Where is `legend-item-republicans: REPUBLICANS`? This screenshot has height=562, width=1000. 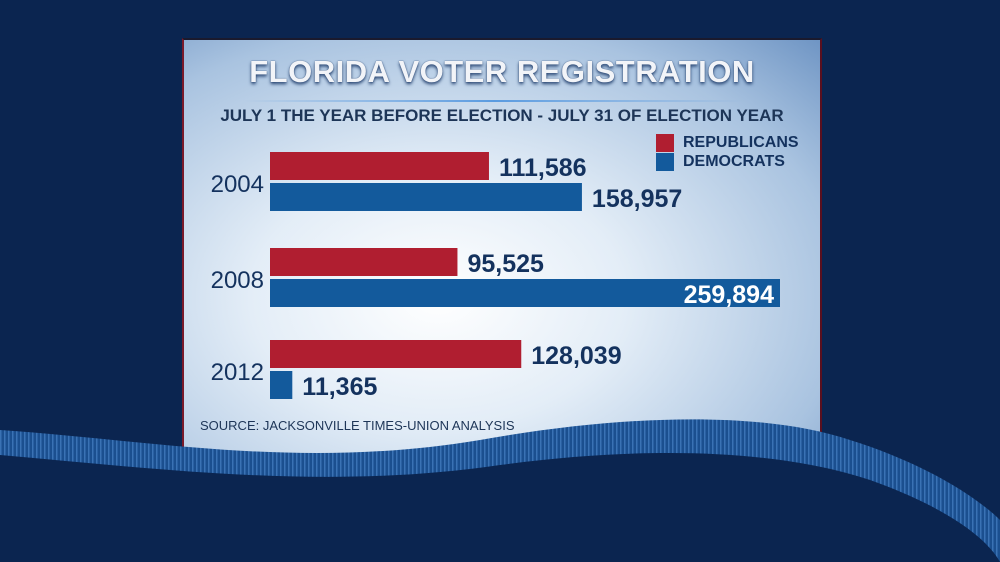
legend-item-republicans: REPUBLICANS is located at coordinates (727, 143).